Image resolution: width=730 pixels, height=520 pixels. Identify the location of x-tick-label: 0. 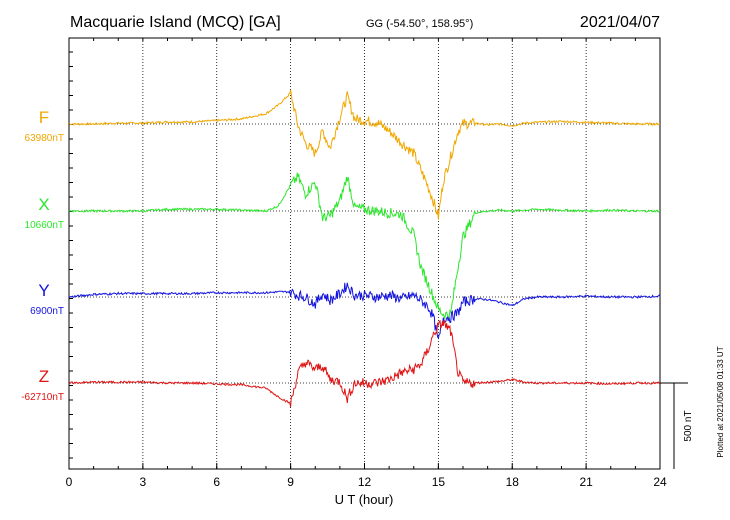
(69, 482).